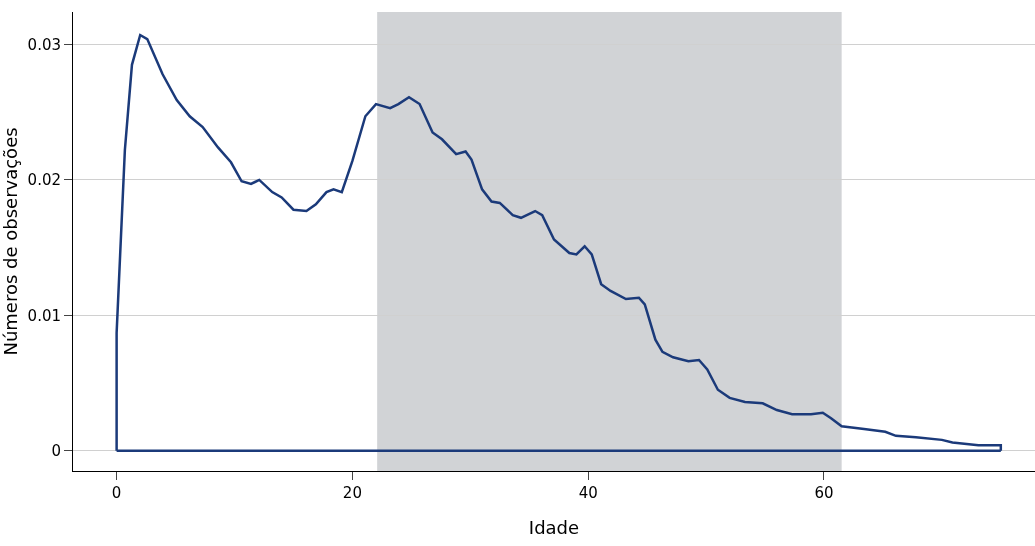  What do you see at coordinates (588, 493) in the screenshot?
I see `x-tick-label: 40` at bounding box center [588, 493].